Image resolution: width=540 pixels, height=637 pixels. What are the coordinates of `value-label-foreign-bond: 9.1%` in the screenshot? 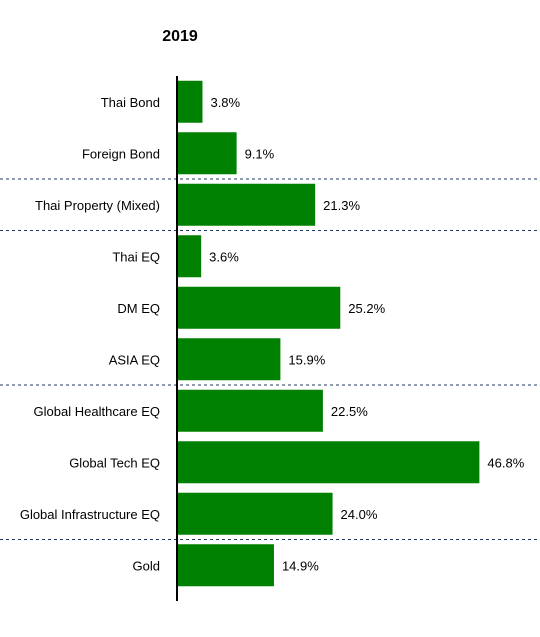 It's located at (260, 153).